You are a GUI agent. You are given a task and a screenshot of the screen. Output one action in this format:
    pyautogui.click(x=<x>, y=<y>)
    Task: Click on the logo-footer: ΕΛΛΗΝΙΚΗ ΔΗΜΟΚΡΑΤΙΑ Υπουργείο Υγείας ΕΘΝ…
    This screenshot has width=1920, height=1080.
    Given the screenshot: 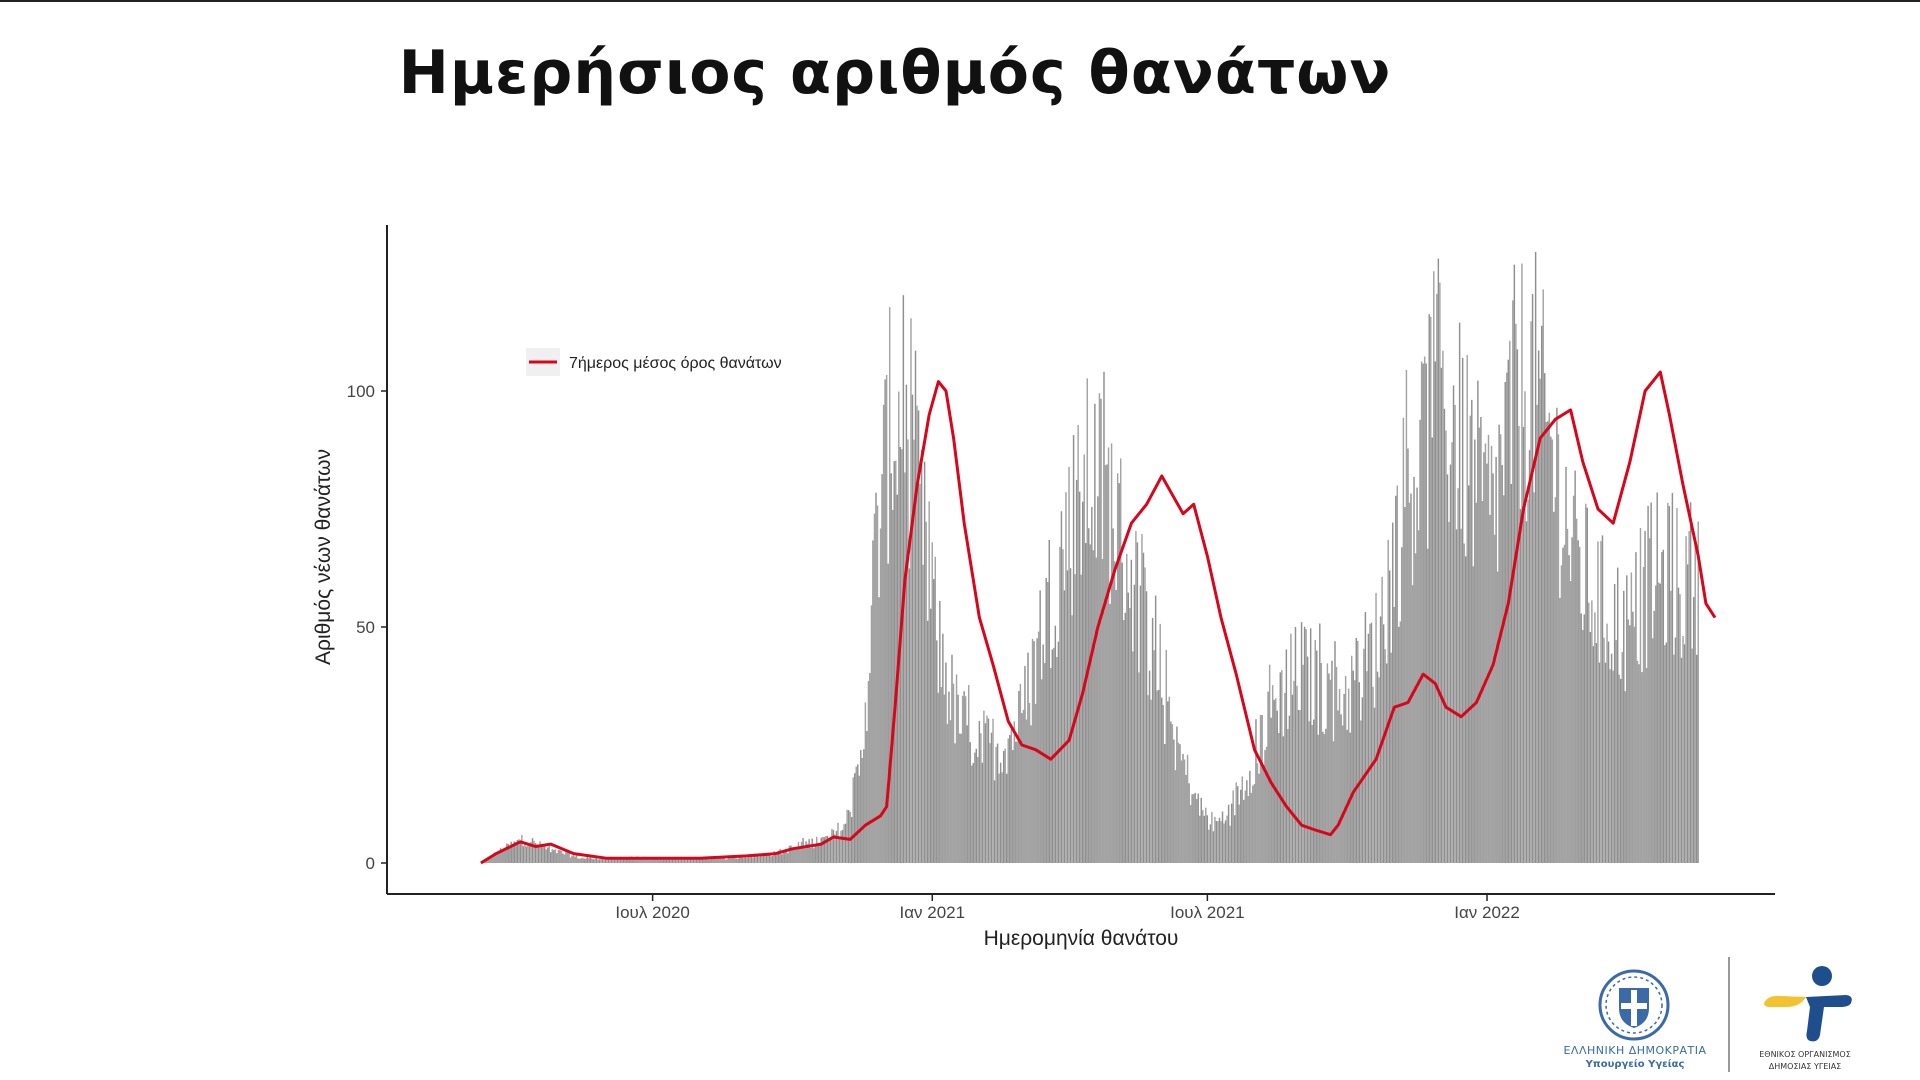 What is the action you would take?
    pyautogui.click(x=1705, y=1015)
    